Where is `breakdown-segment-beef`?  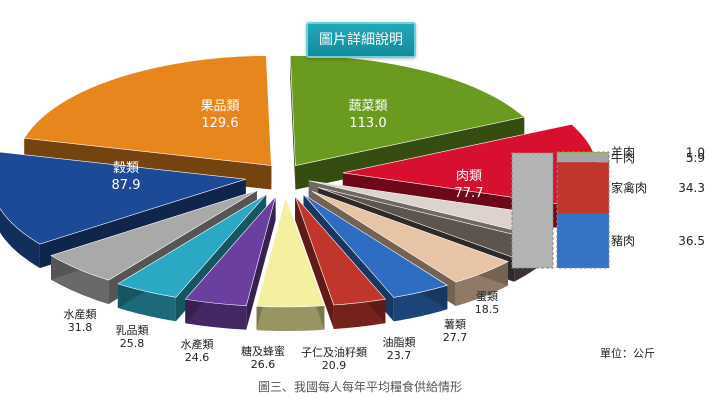 breakdown-segment-beef is located at coordinates (583, 158).